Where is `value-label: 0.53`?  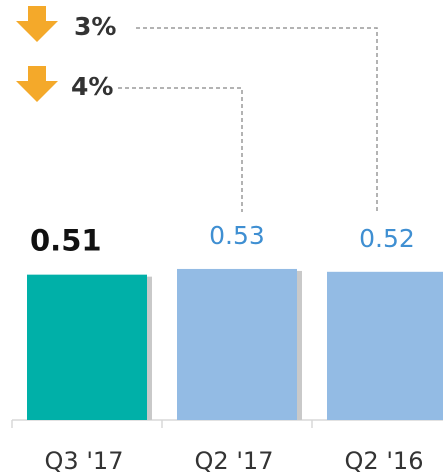 value-label: 0.53 is located at coordinates (237, 235).